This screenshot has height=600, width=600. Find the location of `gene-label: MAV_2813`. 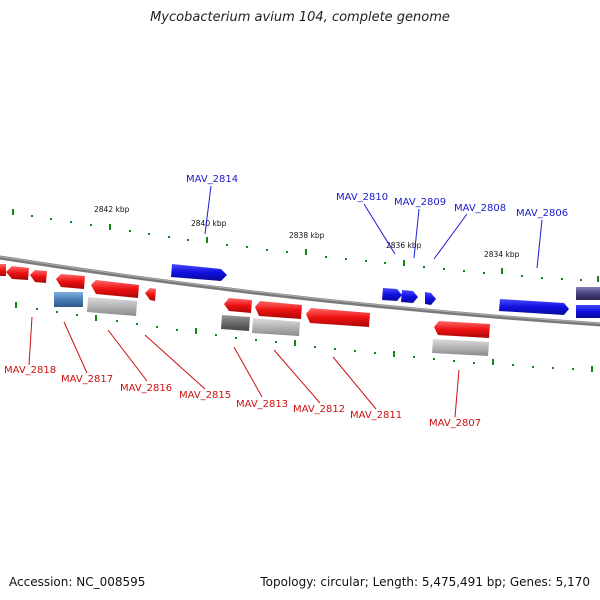

gene-label: MAV_2813 is located at coordinates (262, 404).